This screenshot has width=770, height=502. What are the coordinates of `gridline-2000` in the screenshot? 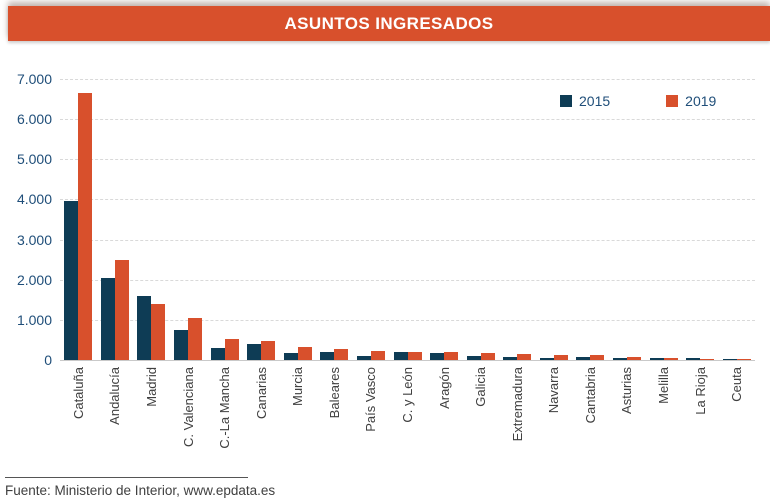 It's located at (407, 280).